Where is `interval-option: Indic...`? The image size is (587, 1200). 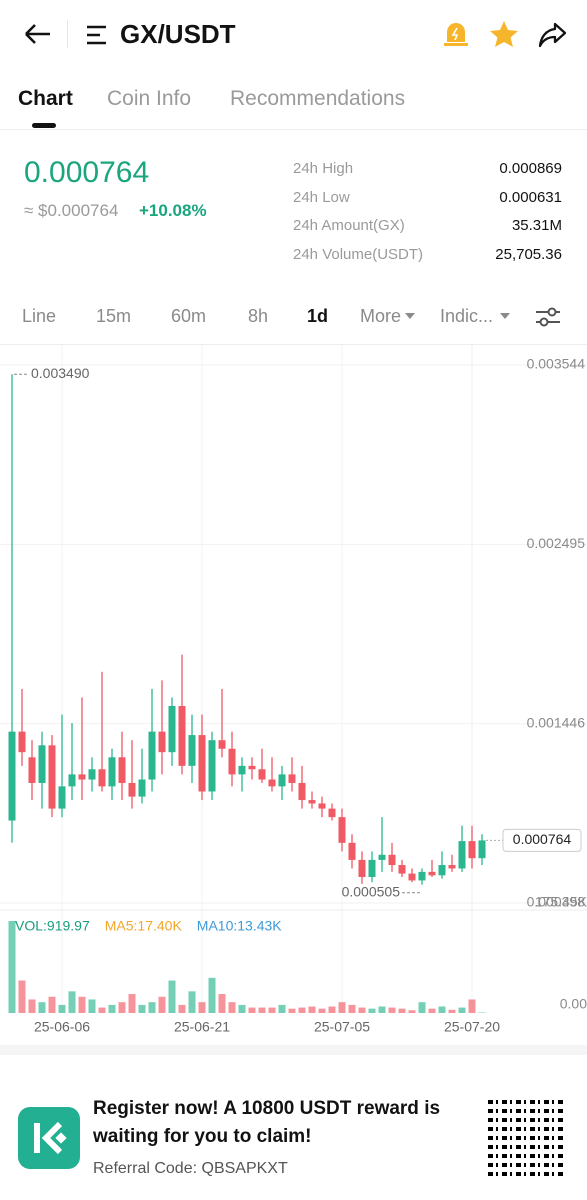
interval-option: Indic... is located at coordinates (467, 316).